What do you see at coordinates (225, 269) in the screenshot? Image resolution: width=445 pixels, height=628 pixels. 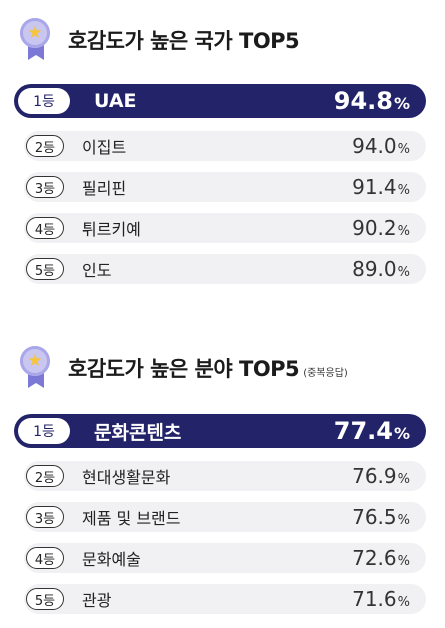 I see `rank-row: 5등 인도 89.0%` at bounding box center [225, 269].